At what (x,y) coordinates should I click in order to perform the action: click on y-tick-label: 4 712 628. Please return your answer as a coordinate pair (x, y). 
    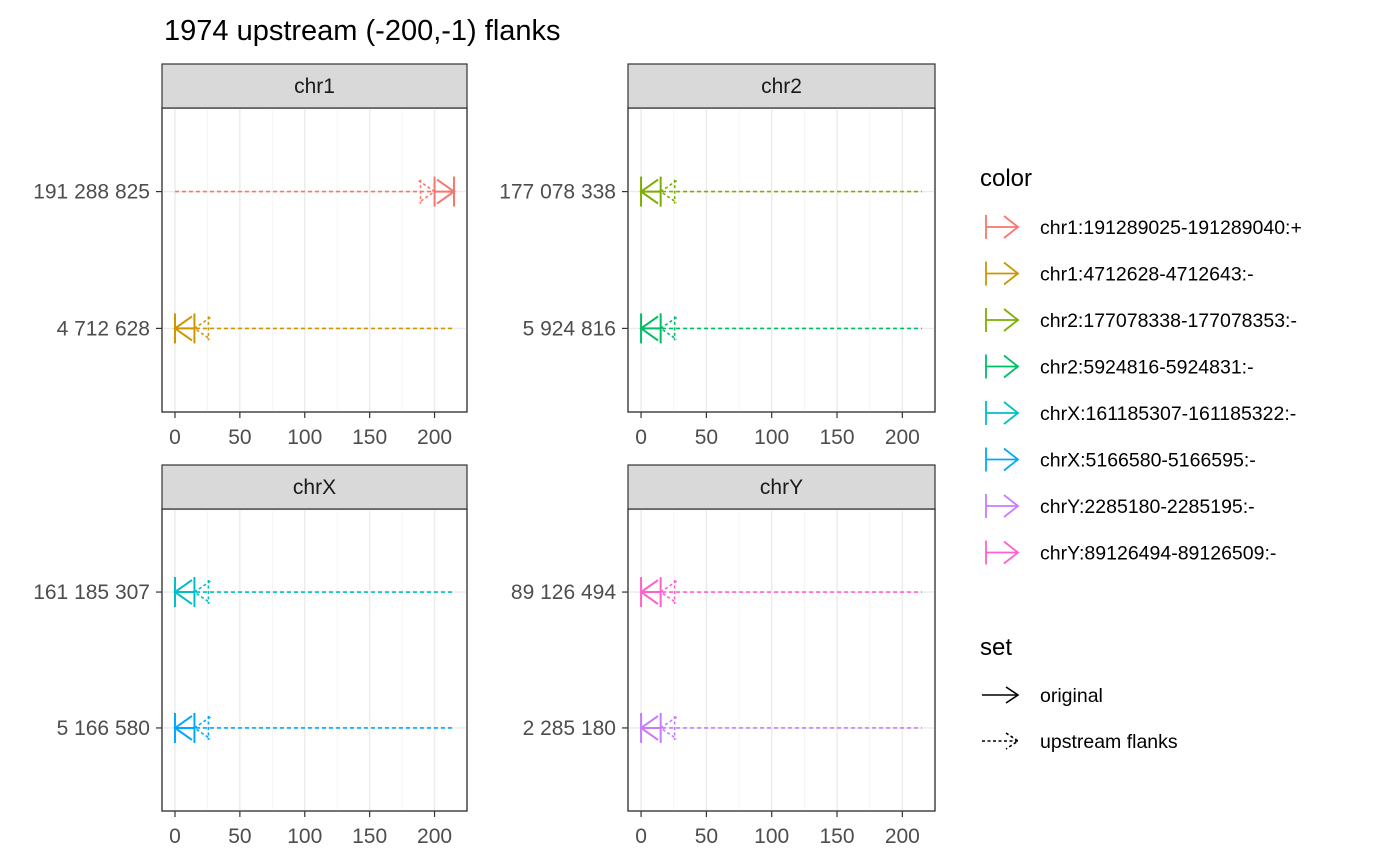
    Looking at the image, I should click on (103, 328).